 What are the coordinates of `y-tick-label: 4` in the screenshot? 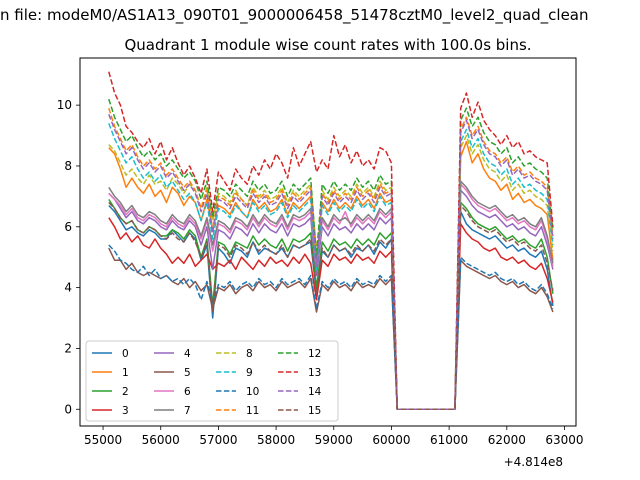 It's located at (68, 288).